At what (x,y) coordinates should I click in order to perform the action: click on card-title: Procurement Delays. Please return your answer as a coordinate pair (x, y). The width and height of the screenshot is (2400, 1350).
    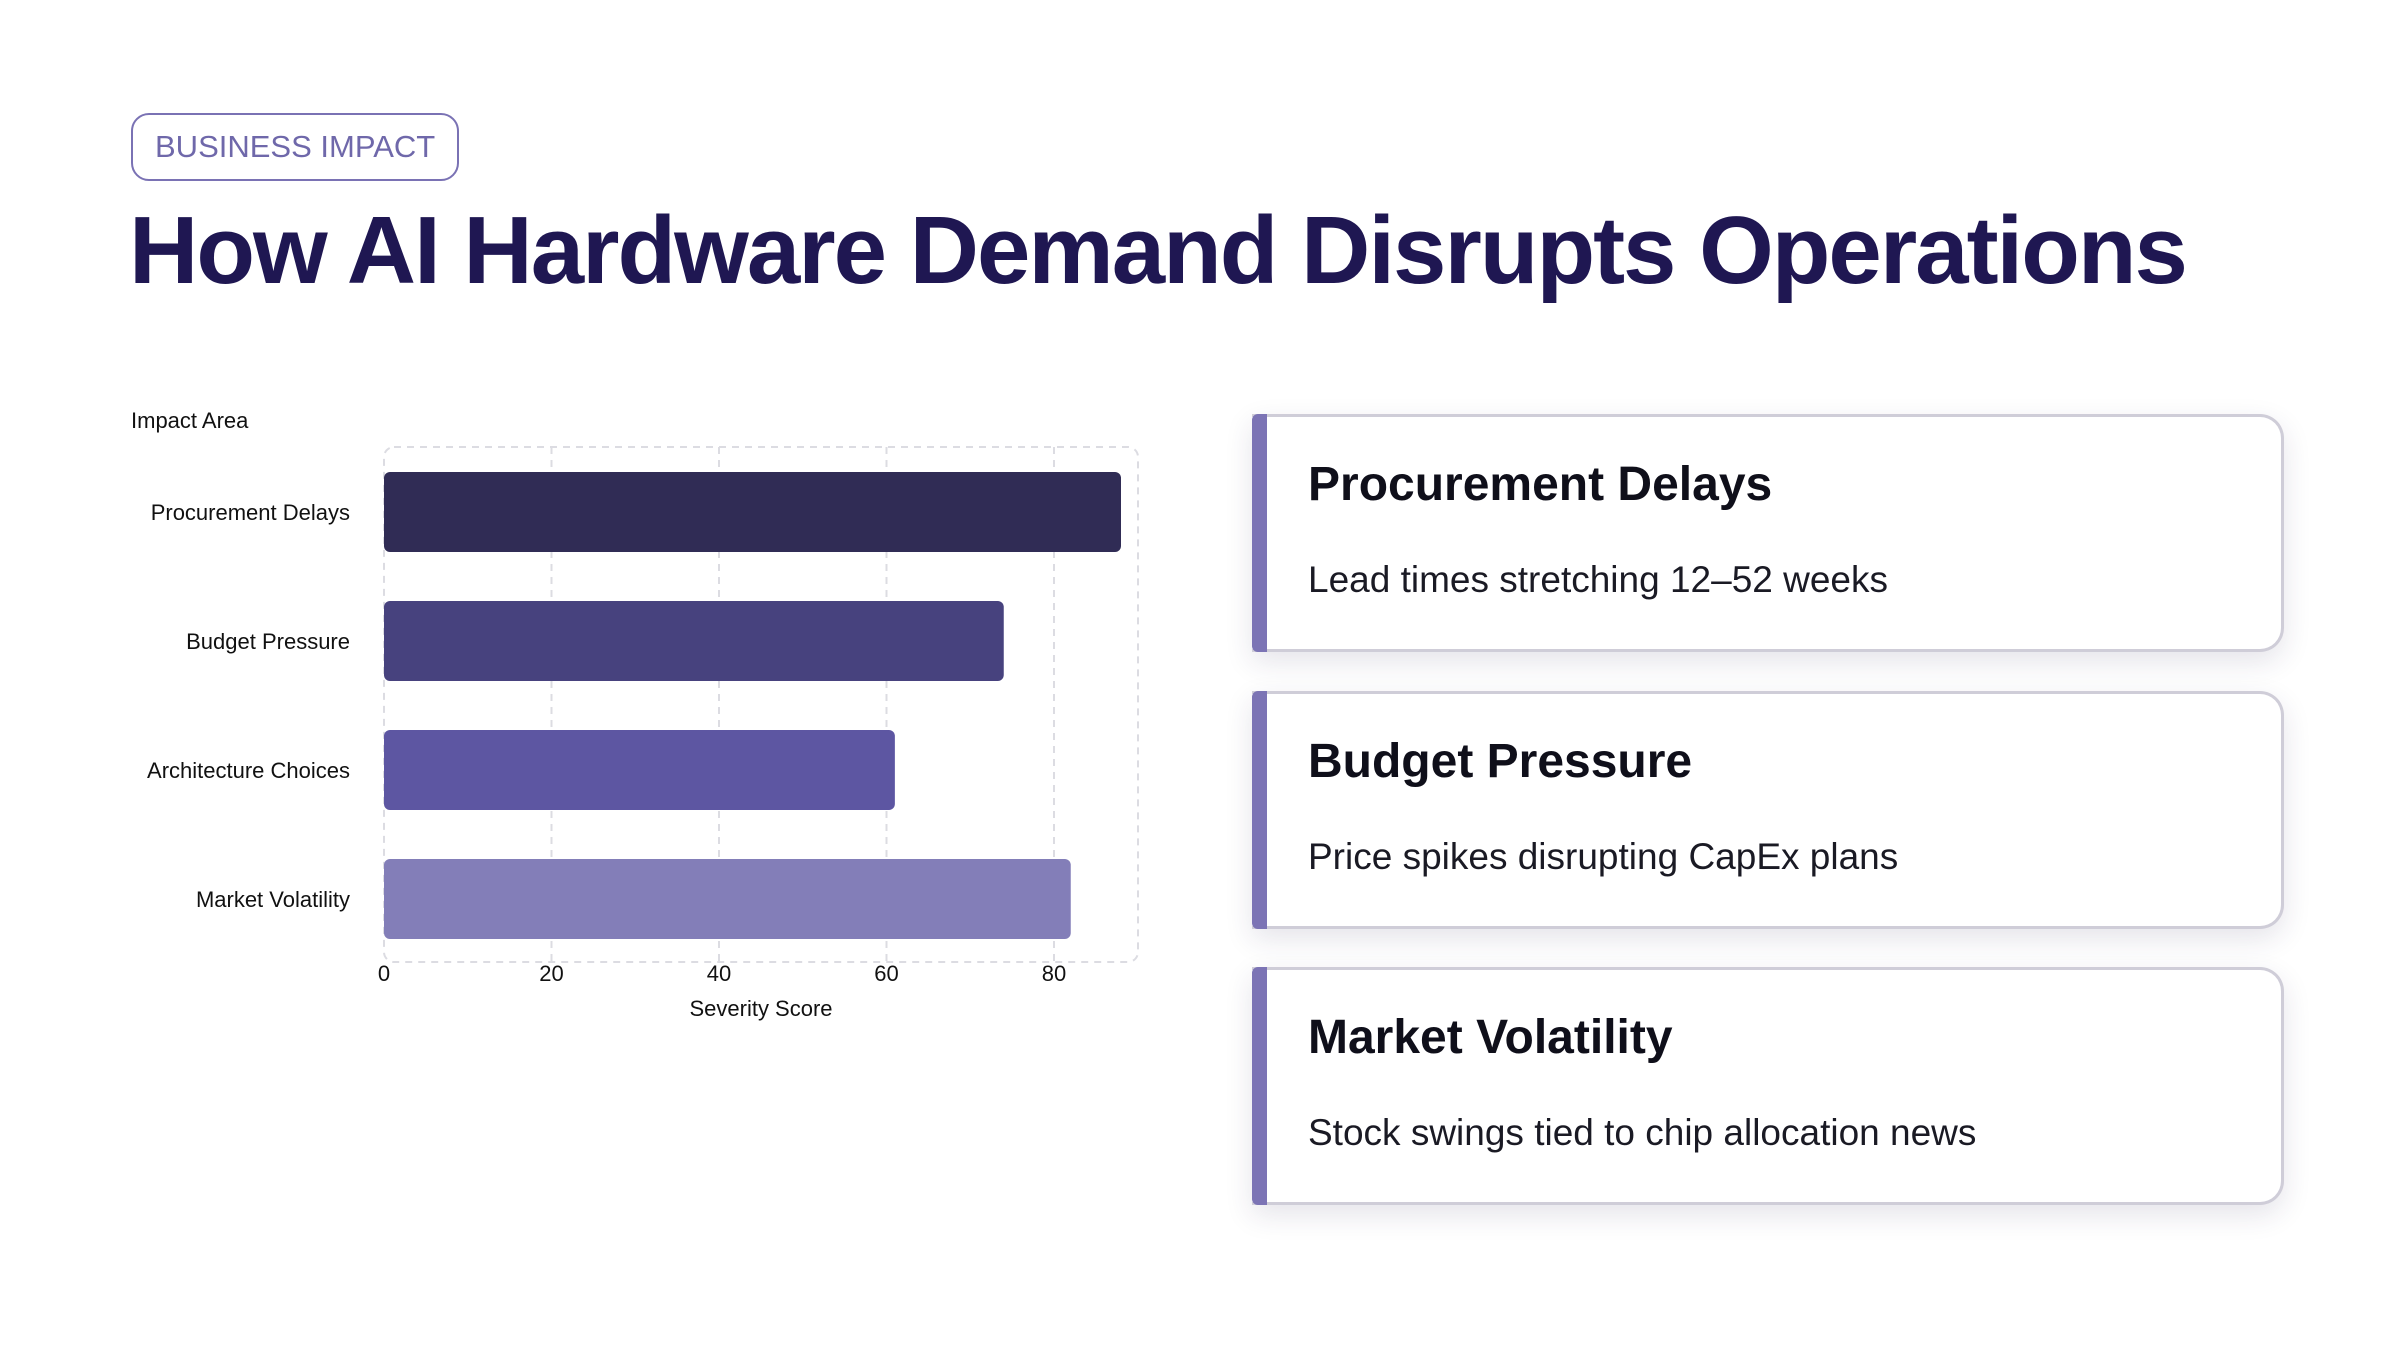
    Looking at the image, I should click on (1540, 484).